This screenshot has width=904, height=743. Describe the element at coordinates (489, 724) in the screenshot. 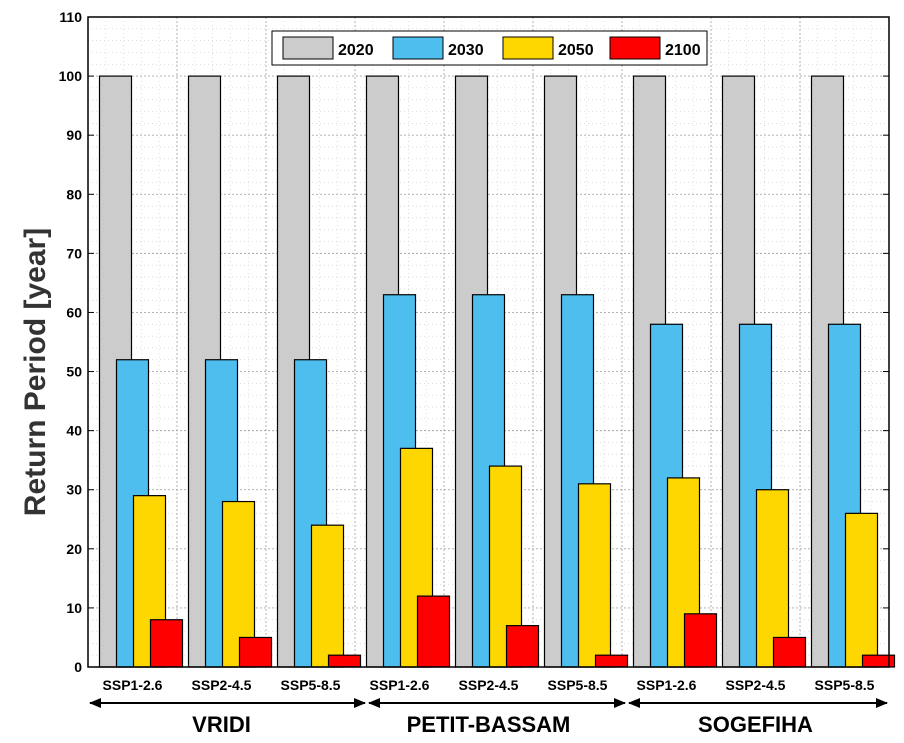

I see `group-label: PETIT-BASSAM` at that location.